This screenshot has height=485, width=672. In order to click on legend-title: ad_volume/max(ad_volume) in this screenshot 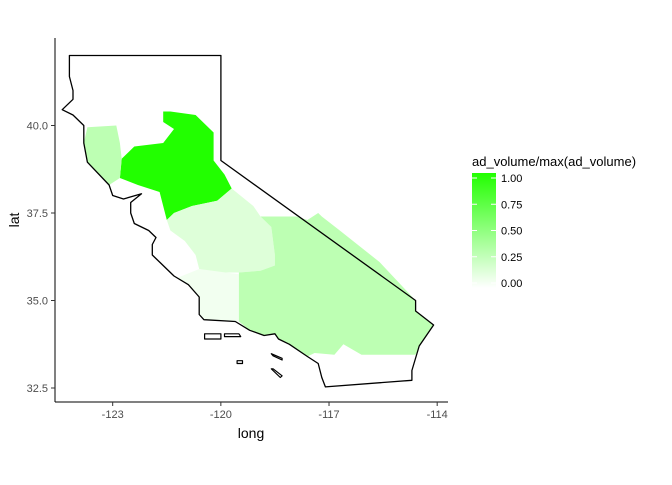, I will do `click(554, 161)`.